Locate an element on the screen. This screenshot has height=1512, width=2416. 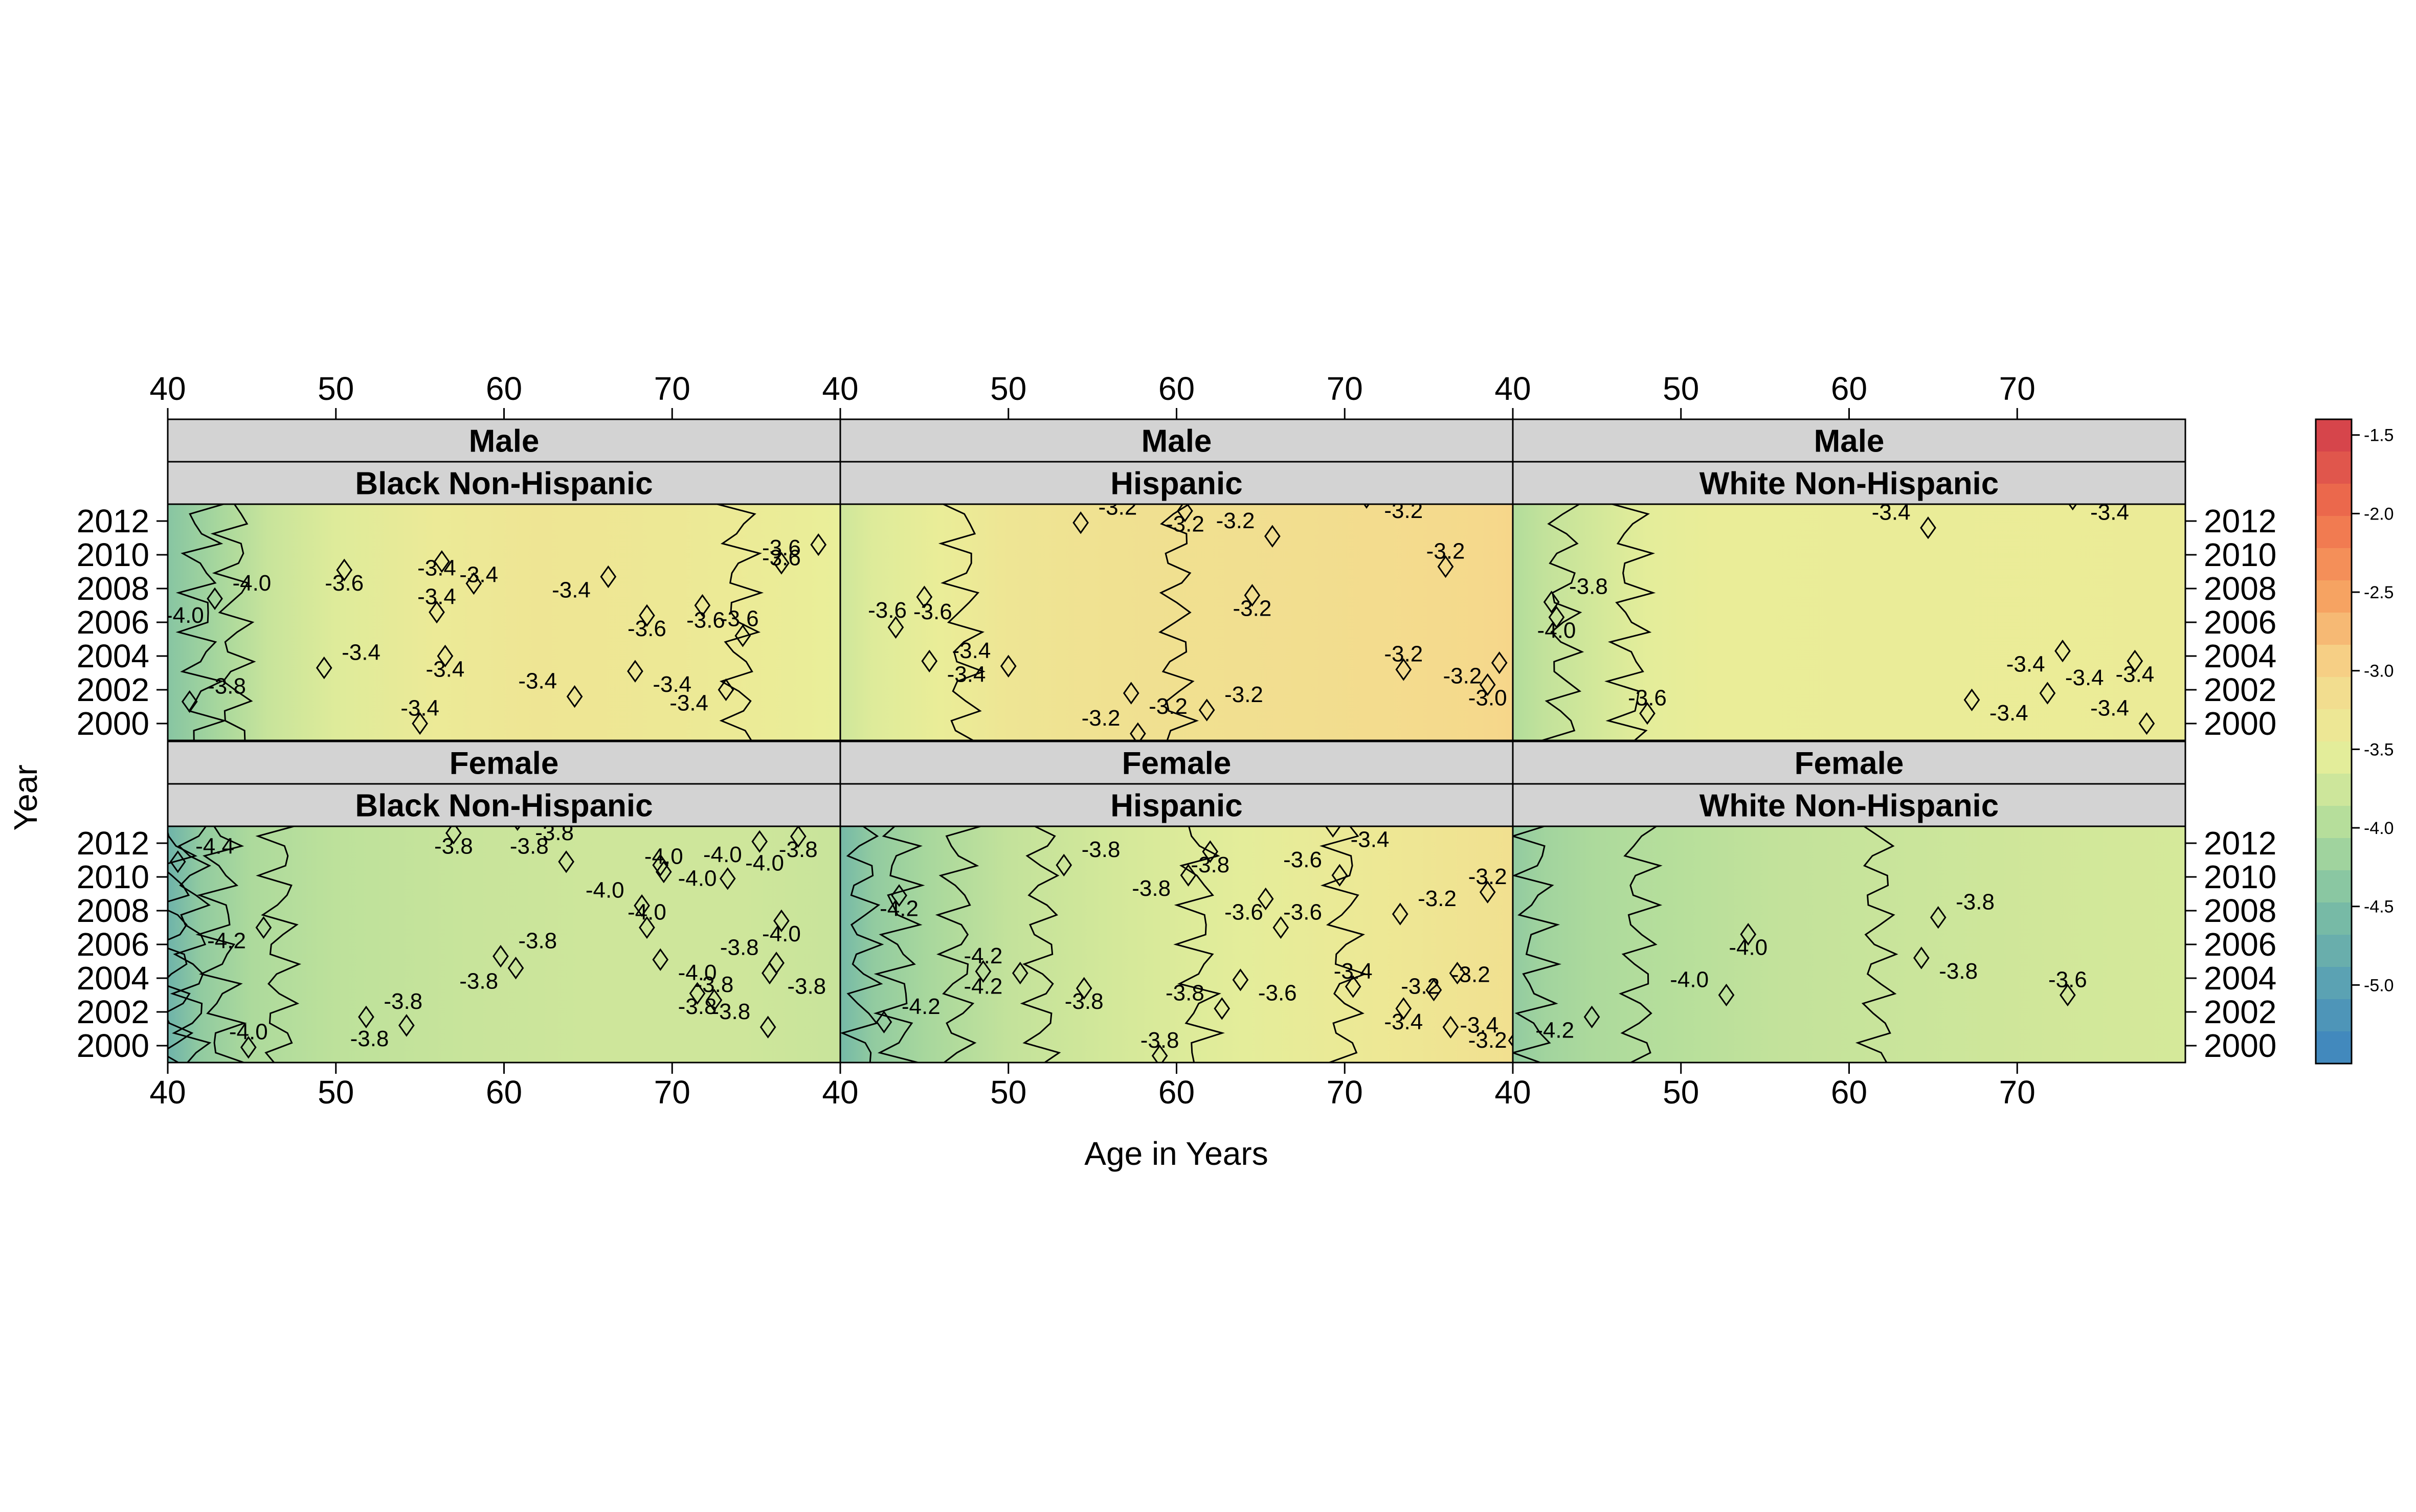
panel-strips: Male Black Non-Hispanic is located at coordinates (504, 461).